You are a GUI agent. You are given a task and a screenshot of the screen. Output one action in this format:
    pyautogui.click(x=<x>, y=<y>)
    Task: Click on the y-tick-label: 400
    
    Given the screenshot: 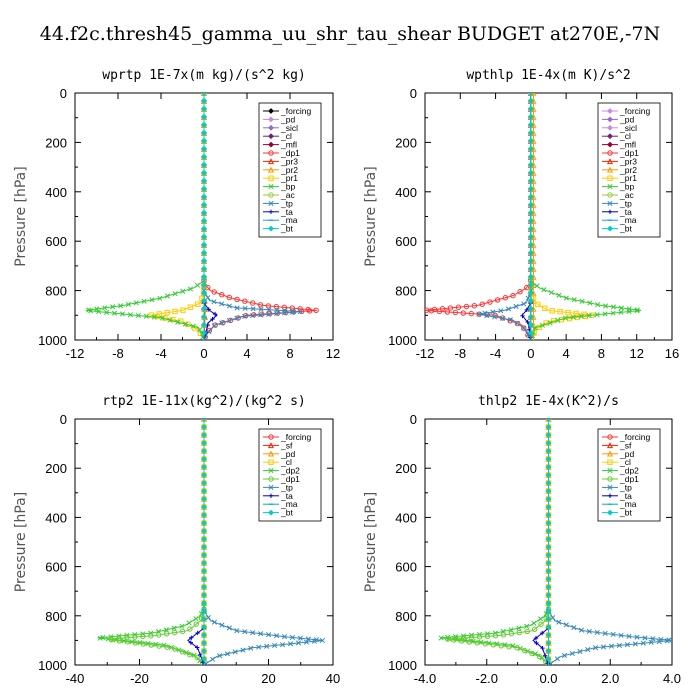 What is the action you would take?
    pyautogui.click(x=56, y=192)
    